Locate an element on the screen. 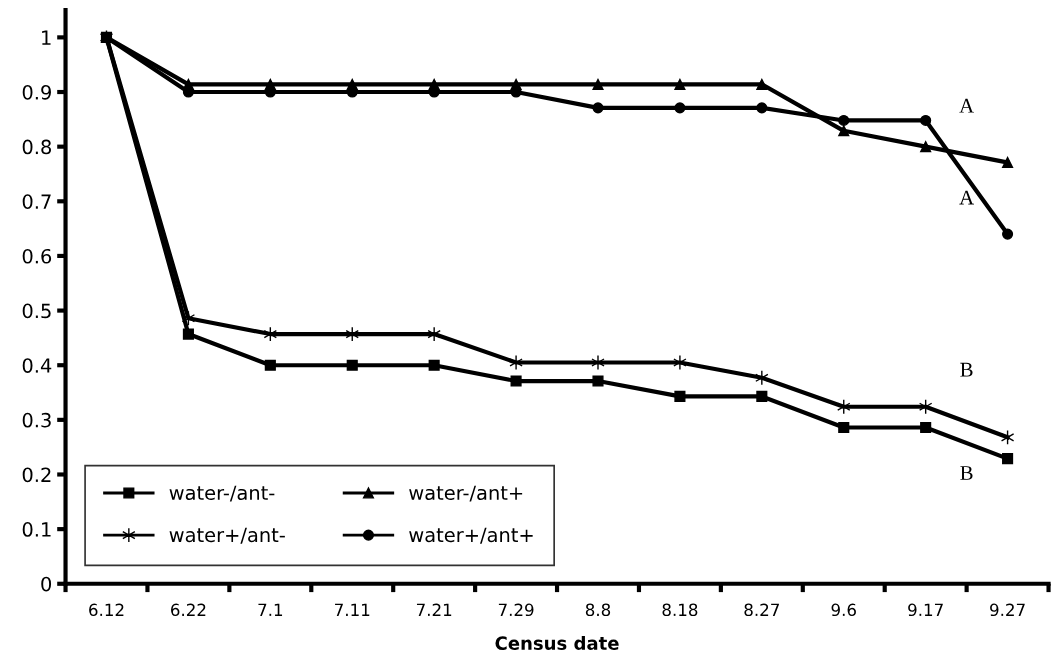  x-axis-title: Census date is located at coordinates (557, 643).